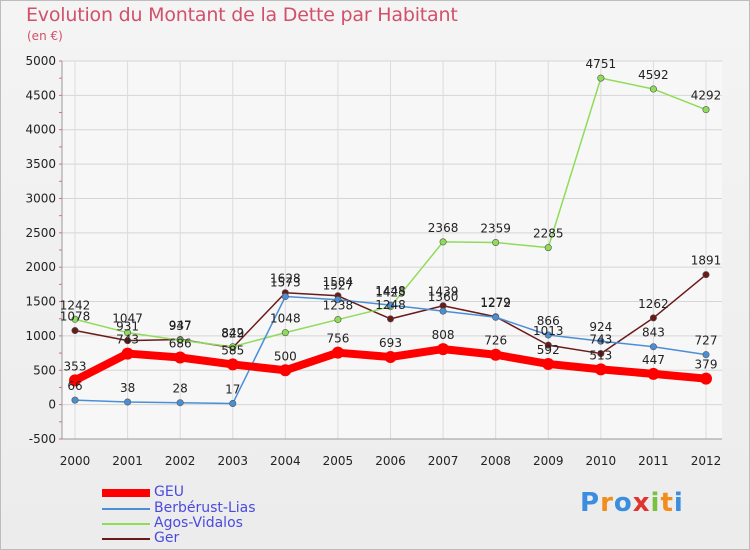 This screenshot has height=550, width=750. What do you see at coordinates (653, 304) in the screenshot?
I see `data-label: 1262` at bounding box center [653, 304].